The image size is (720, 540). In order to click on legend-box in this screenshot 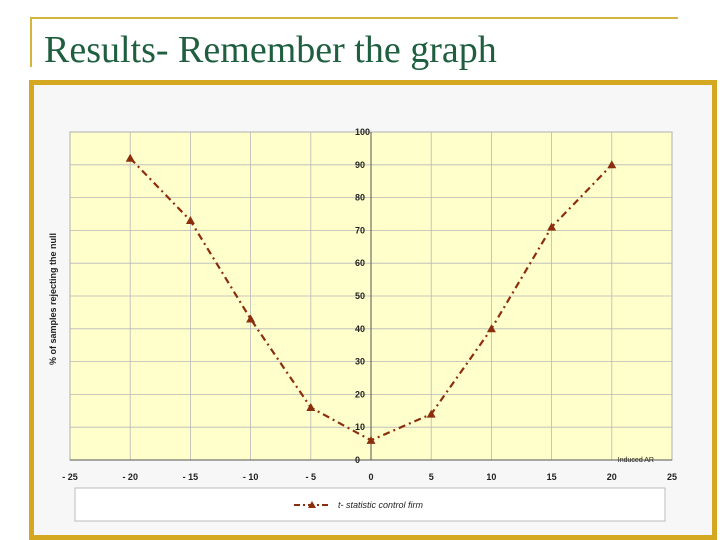, I will do `click(370, 504)`.